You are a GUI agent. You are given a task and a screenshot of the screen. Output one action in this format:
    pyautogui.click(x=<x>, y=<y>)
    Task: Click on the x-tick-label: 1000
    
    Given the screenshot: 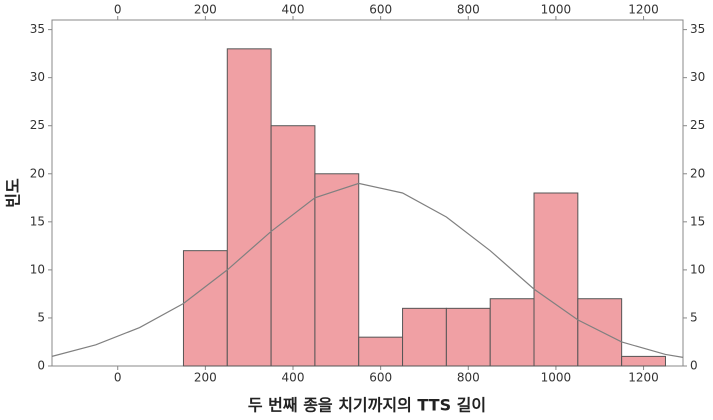 What is the action you would take?
    pyautogui.click(x=556, y=378)
    